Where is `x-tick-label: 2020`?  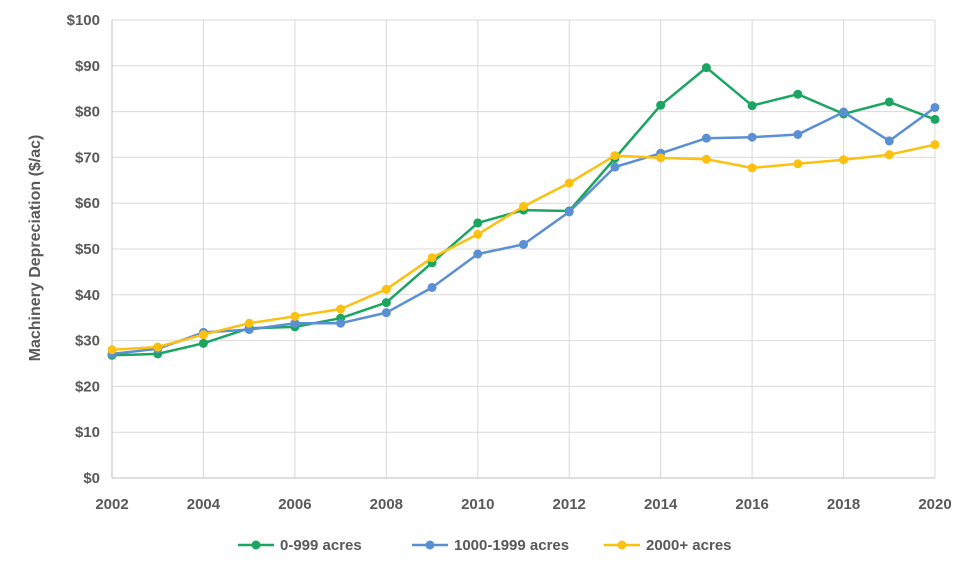 x-tick-label: 2020 is located at coordinates (934, 504).